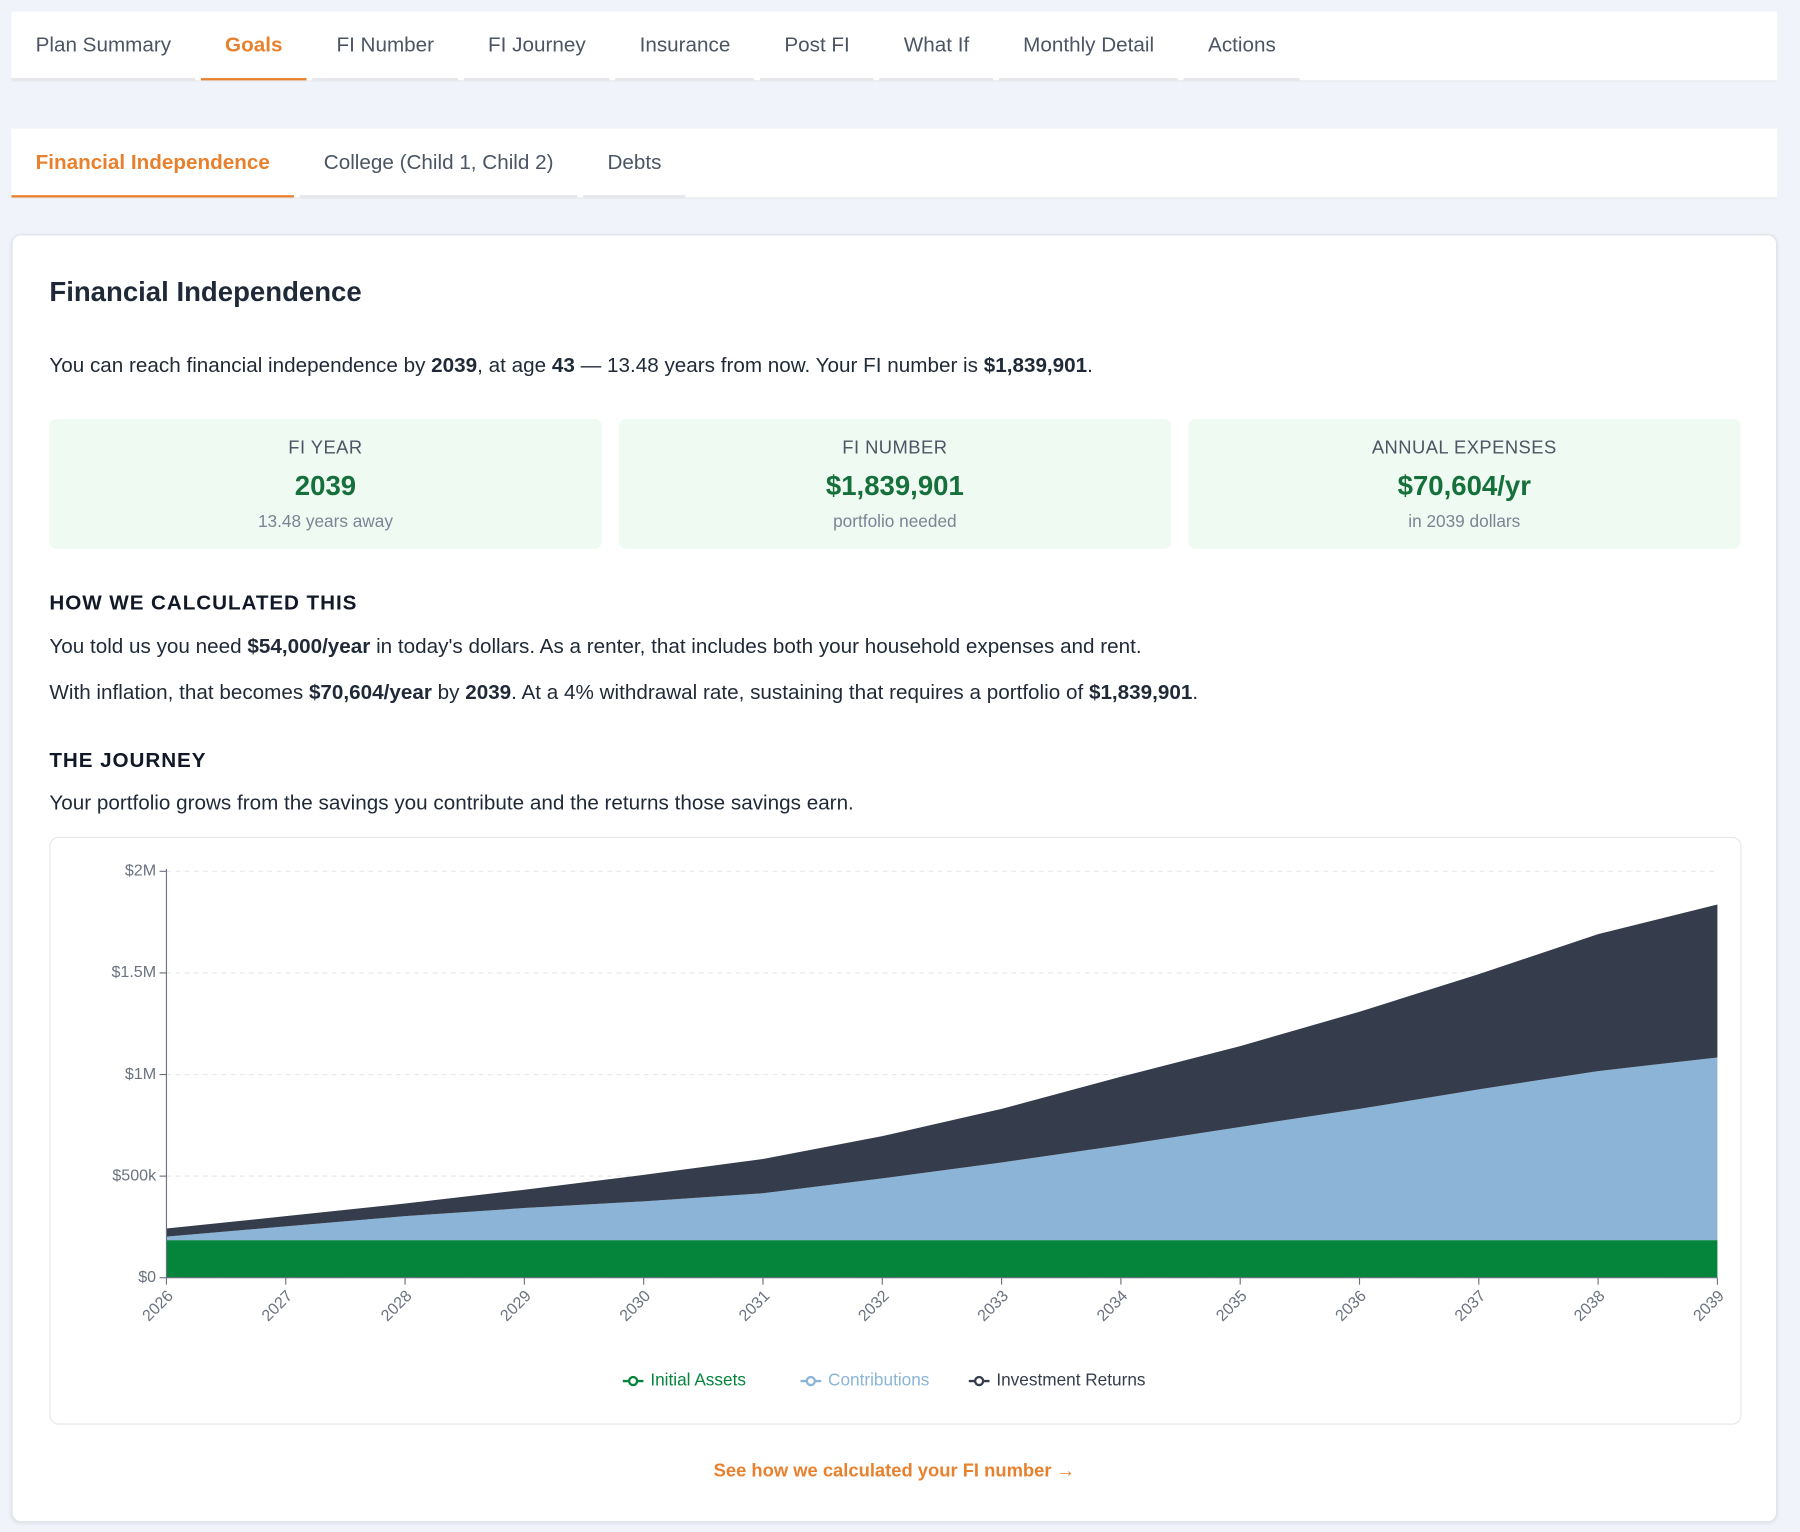  What do you see at coordinates (147, 1277) in the screenshot?
I see `y-tick-label: $0` at bounding box center [147, 1277].